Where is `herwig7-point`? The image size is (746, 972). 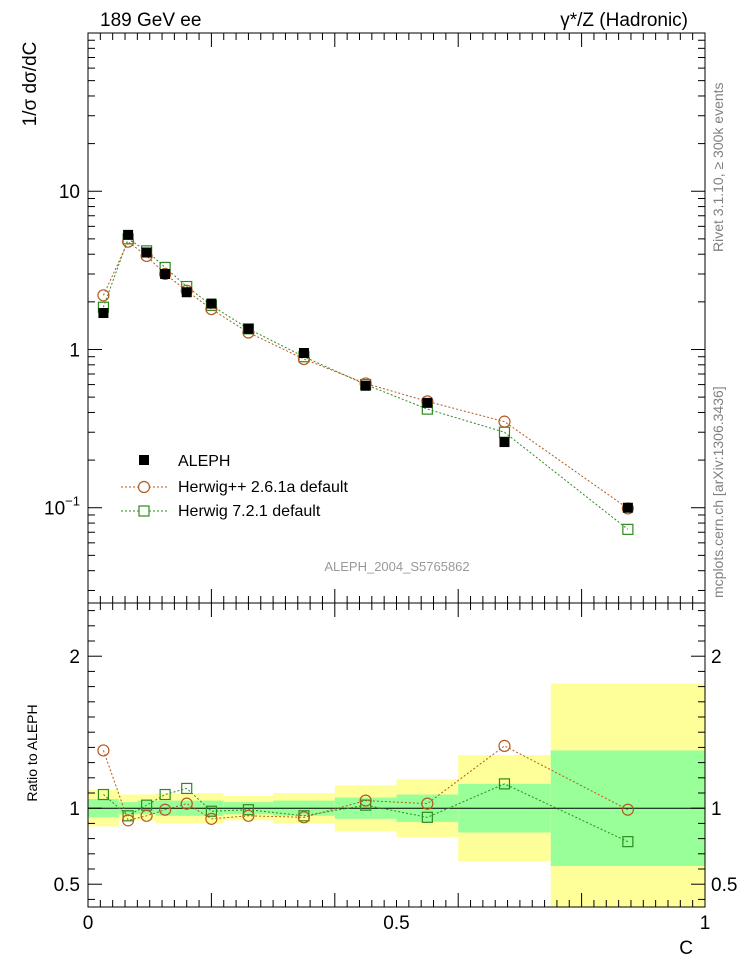 herwig7-point is located at coordinates (628, 529).